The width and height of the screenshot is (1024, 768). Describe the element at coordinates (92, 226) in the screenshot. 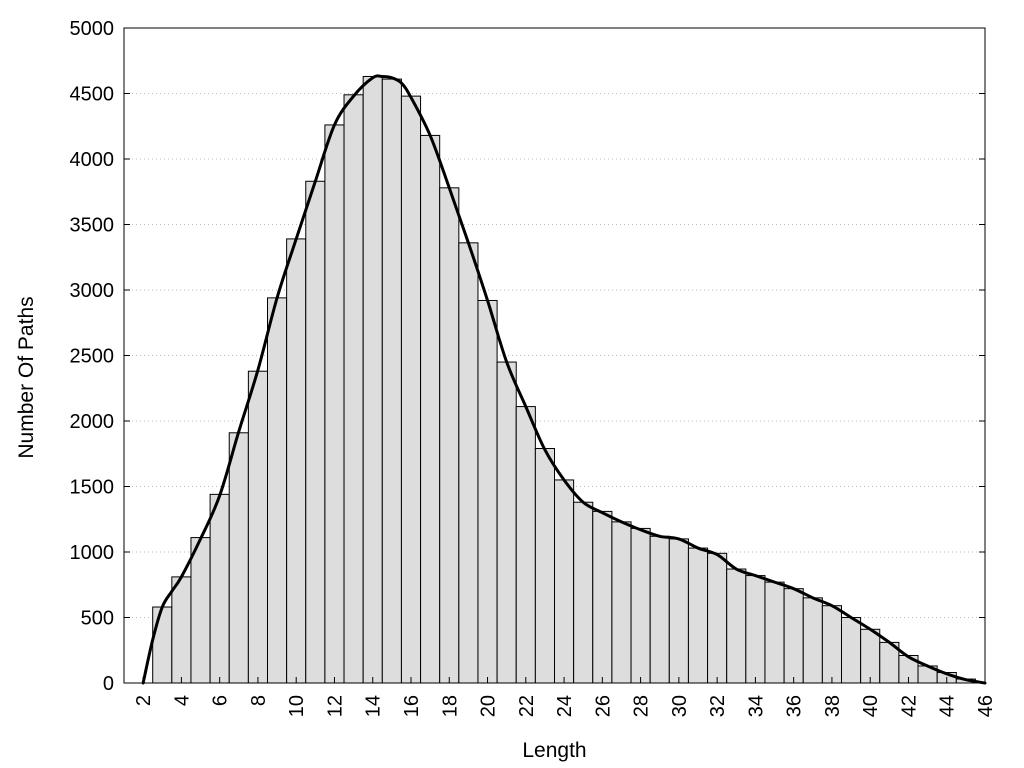

I see `y-tick-label: 3500` at that location.